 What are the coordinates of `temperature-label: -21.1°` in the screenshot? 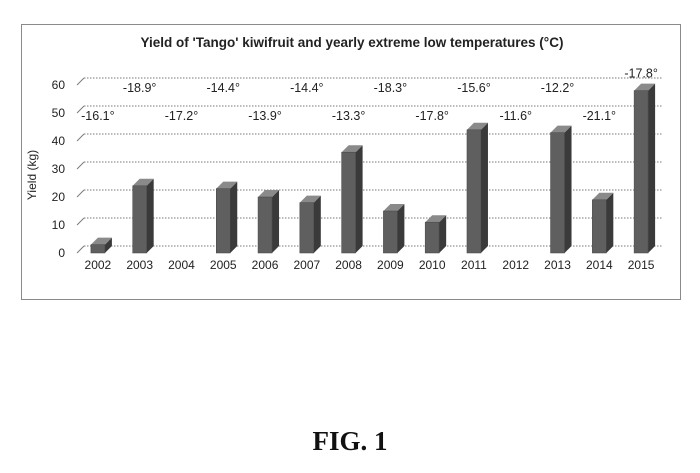 It's located at (600, 116).